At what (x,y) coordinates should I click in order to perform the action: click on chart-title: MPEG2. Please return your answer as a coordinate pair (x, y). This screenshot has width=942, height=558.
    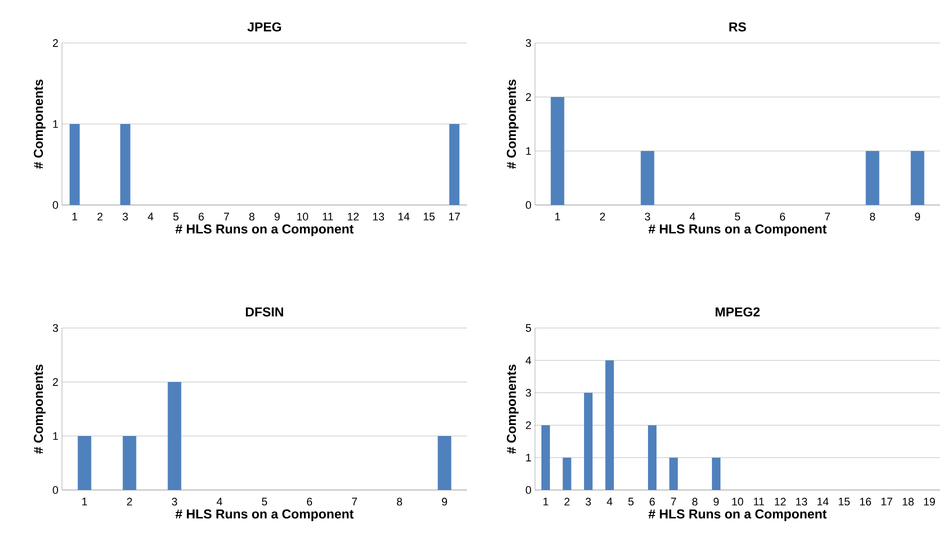
    Looking at the image, I should click on (738, 311).